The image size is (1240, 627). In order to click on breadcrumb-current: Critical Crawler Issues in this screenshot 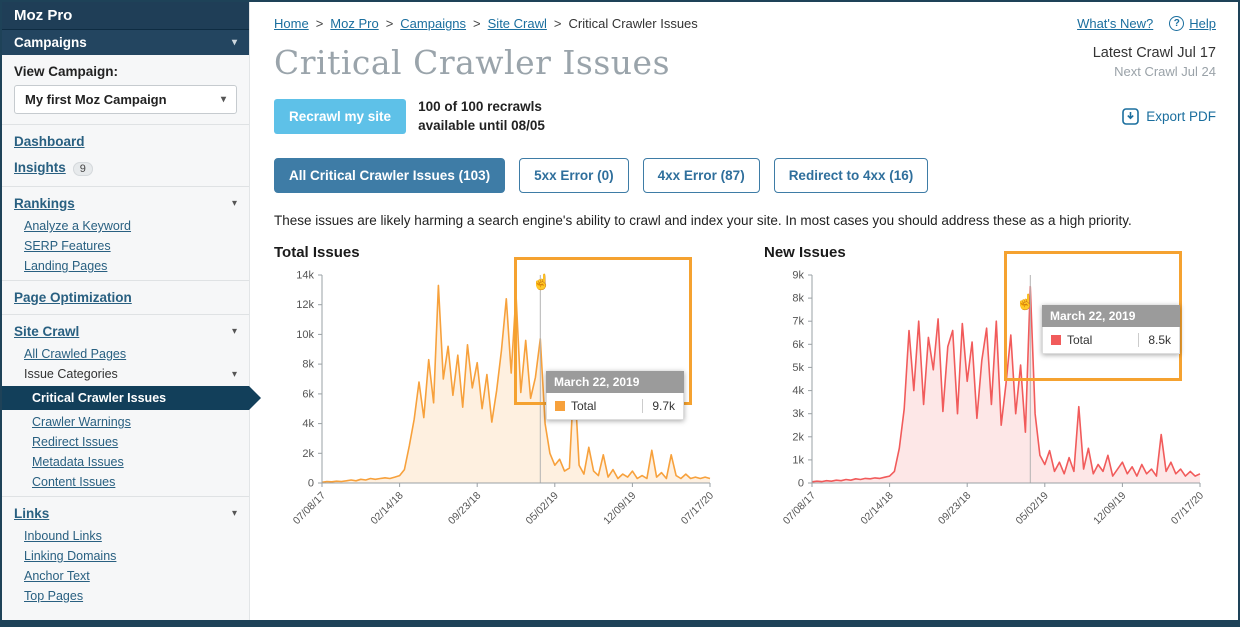, I will do `click(633, 23)`.